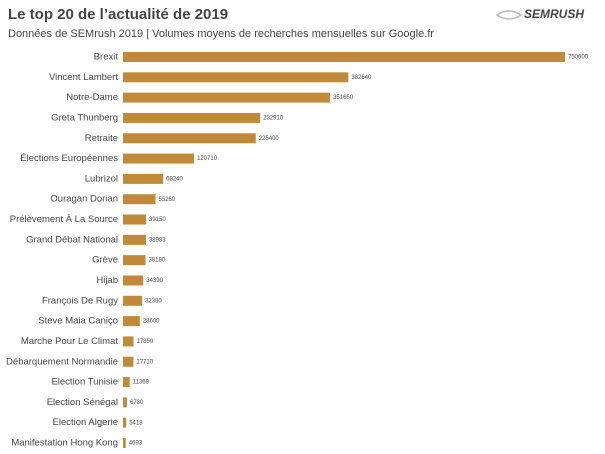 The height and width of the screenshot is (454, 605). Describe the element at coordinates (157, 240) in the screenshot. I see `value-label: 38983` at that location.